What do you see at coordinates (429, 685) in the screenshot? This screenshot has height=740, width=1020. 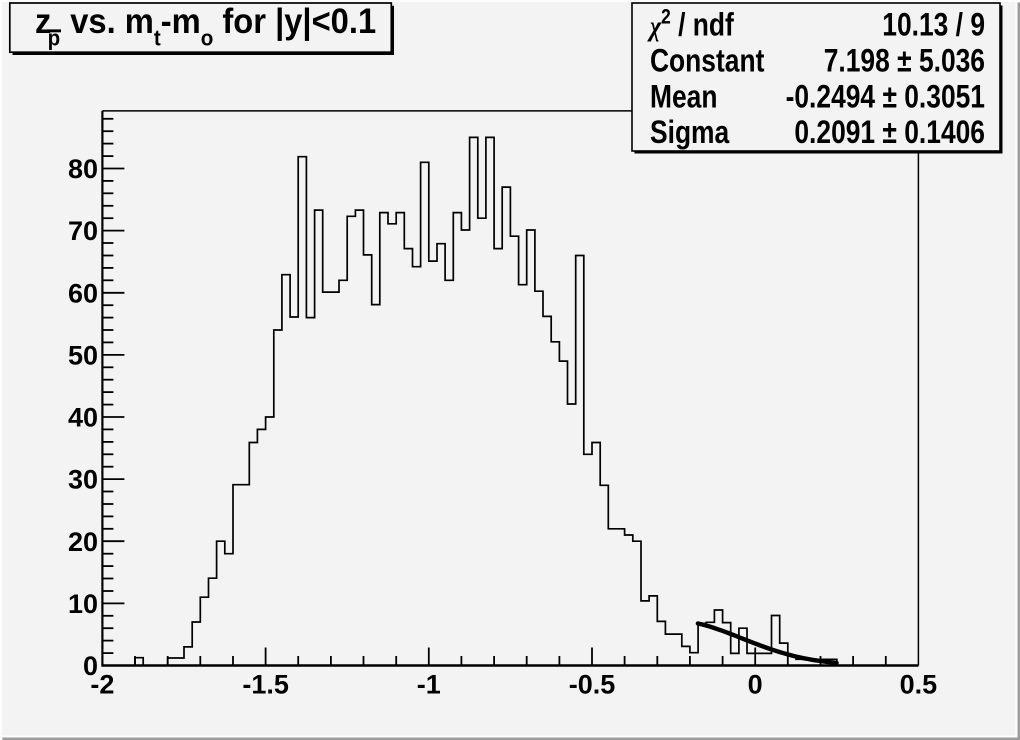 I see `svg-text: -1` at bounding box center [429, 685].